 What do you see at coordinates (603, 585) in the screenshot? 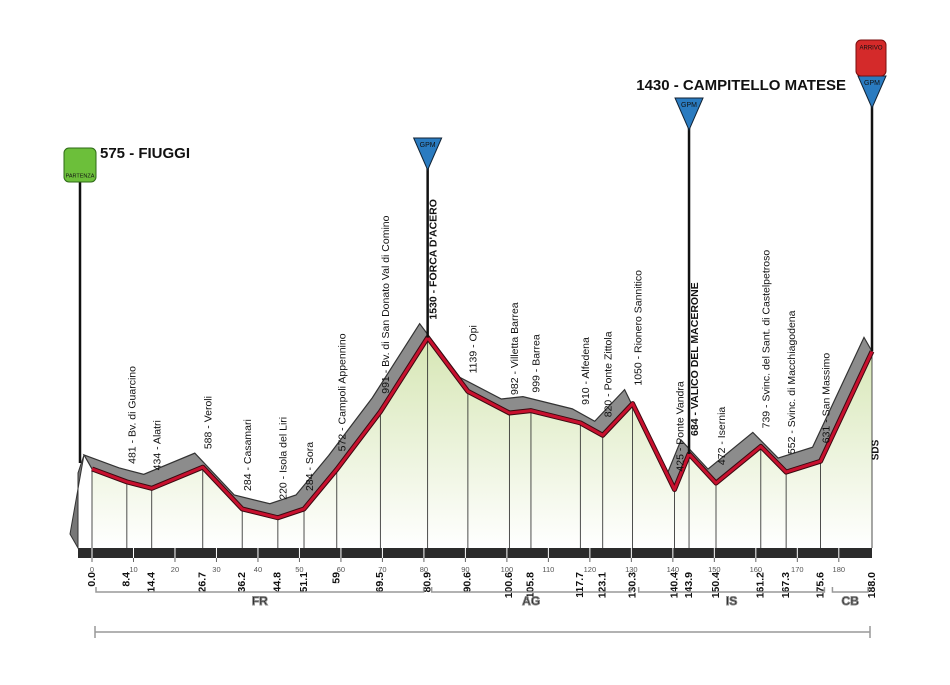
I see `km-label: 123.1` at bounding box center [603, 585].